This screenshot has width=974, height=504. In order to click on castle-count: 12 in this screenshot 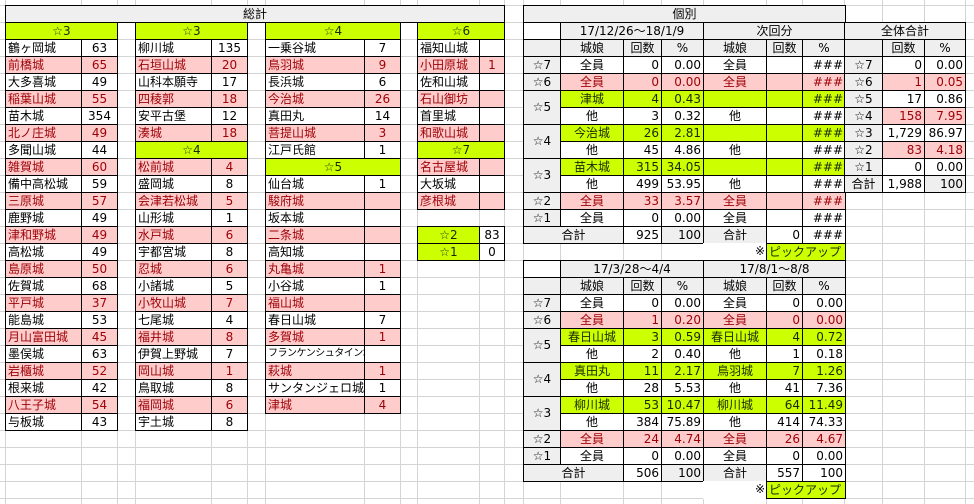, I will do `click(229, 116)`.